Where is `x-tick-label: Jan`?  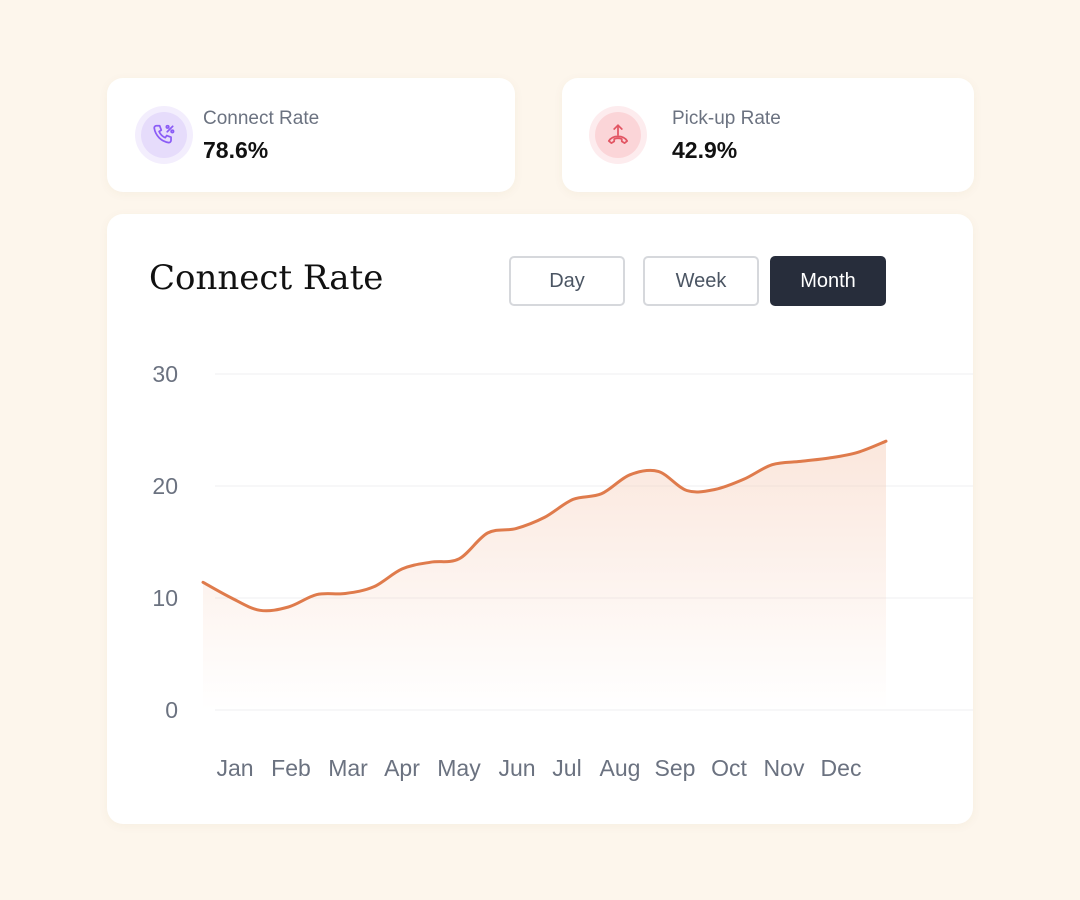
x-tick-label: Jan is located at coordinates (234, 768).